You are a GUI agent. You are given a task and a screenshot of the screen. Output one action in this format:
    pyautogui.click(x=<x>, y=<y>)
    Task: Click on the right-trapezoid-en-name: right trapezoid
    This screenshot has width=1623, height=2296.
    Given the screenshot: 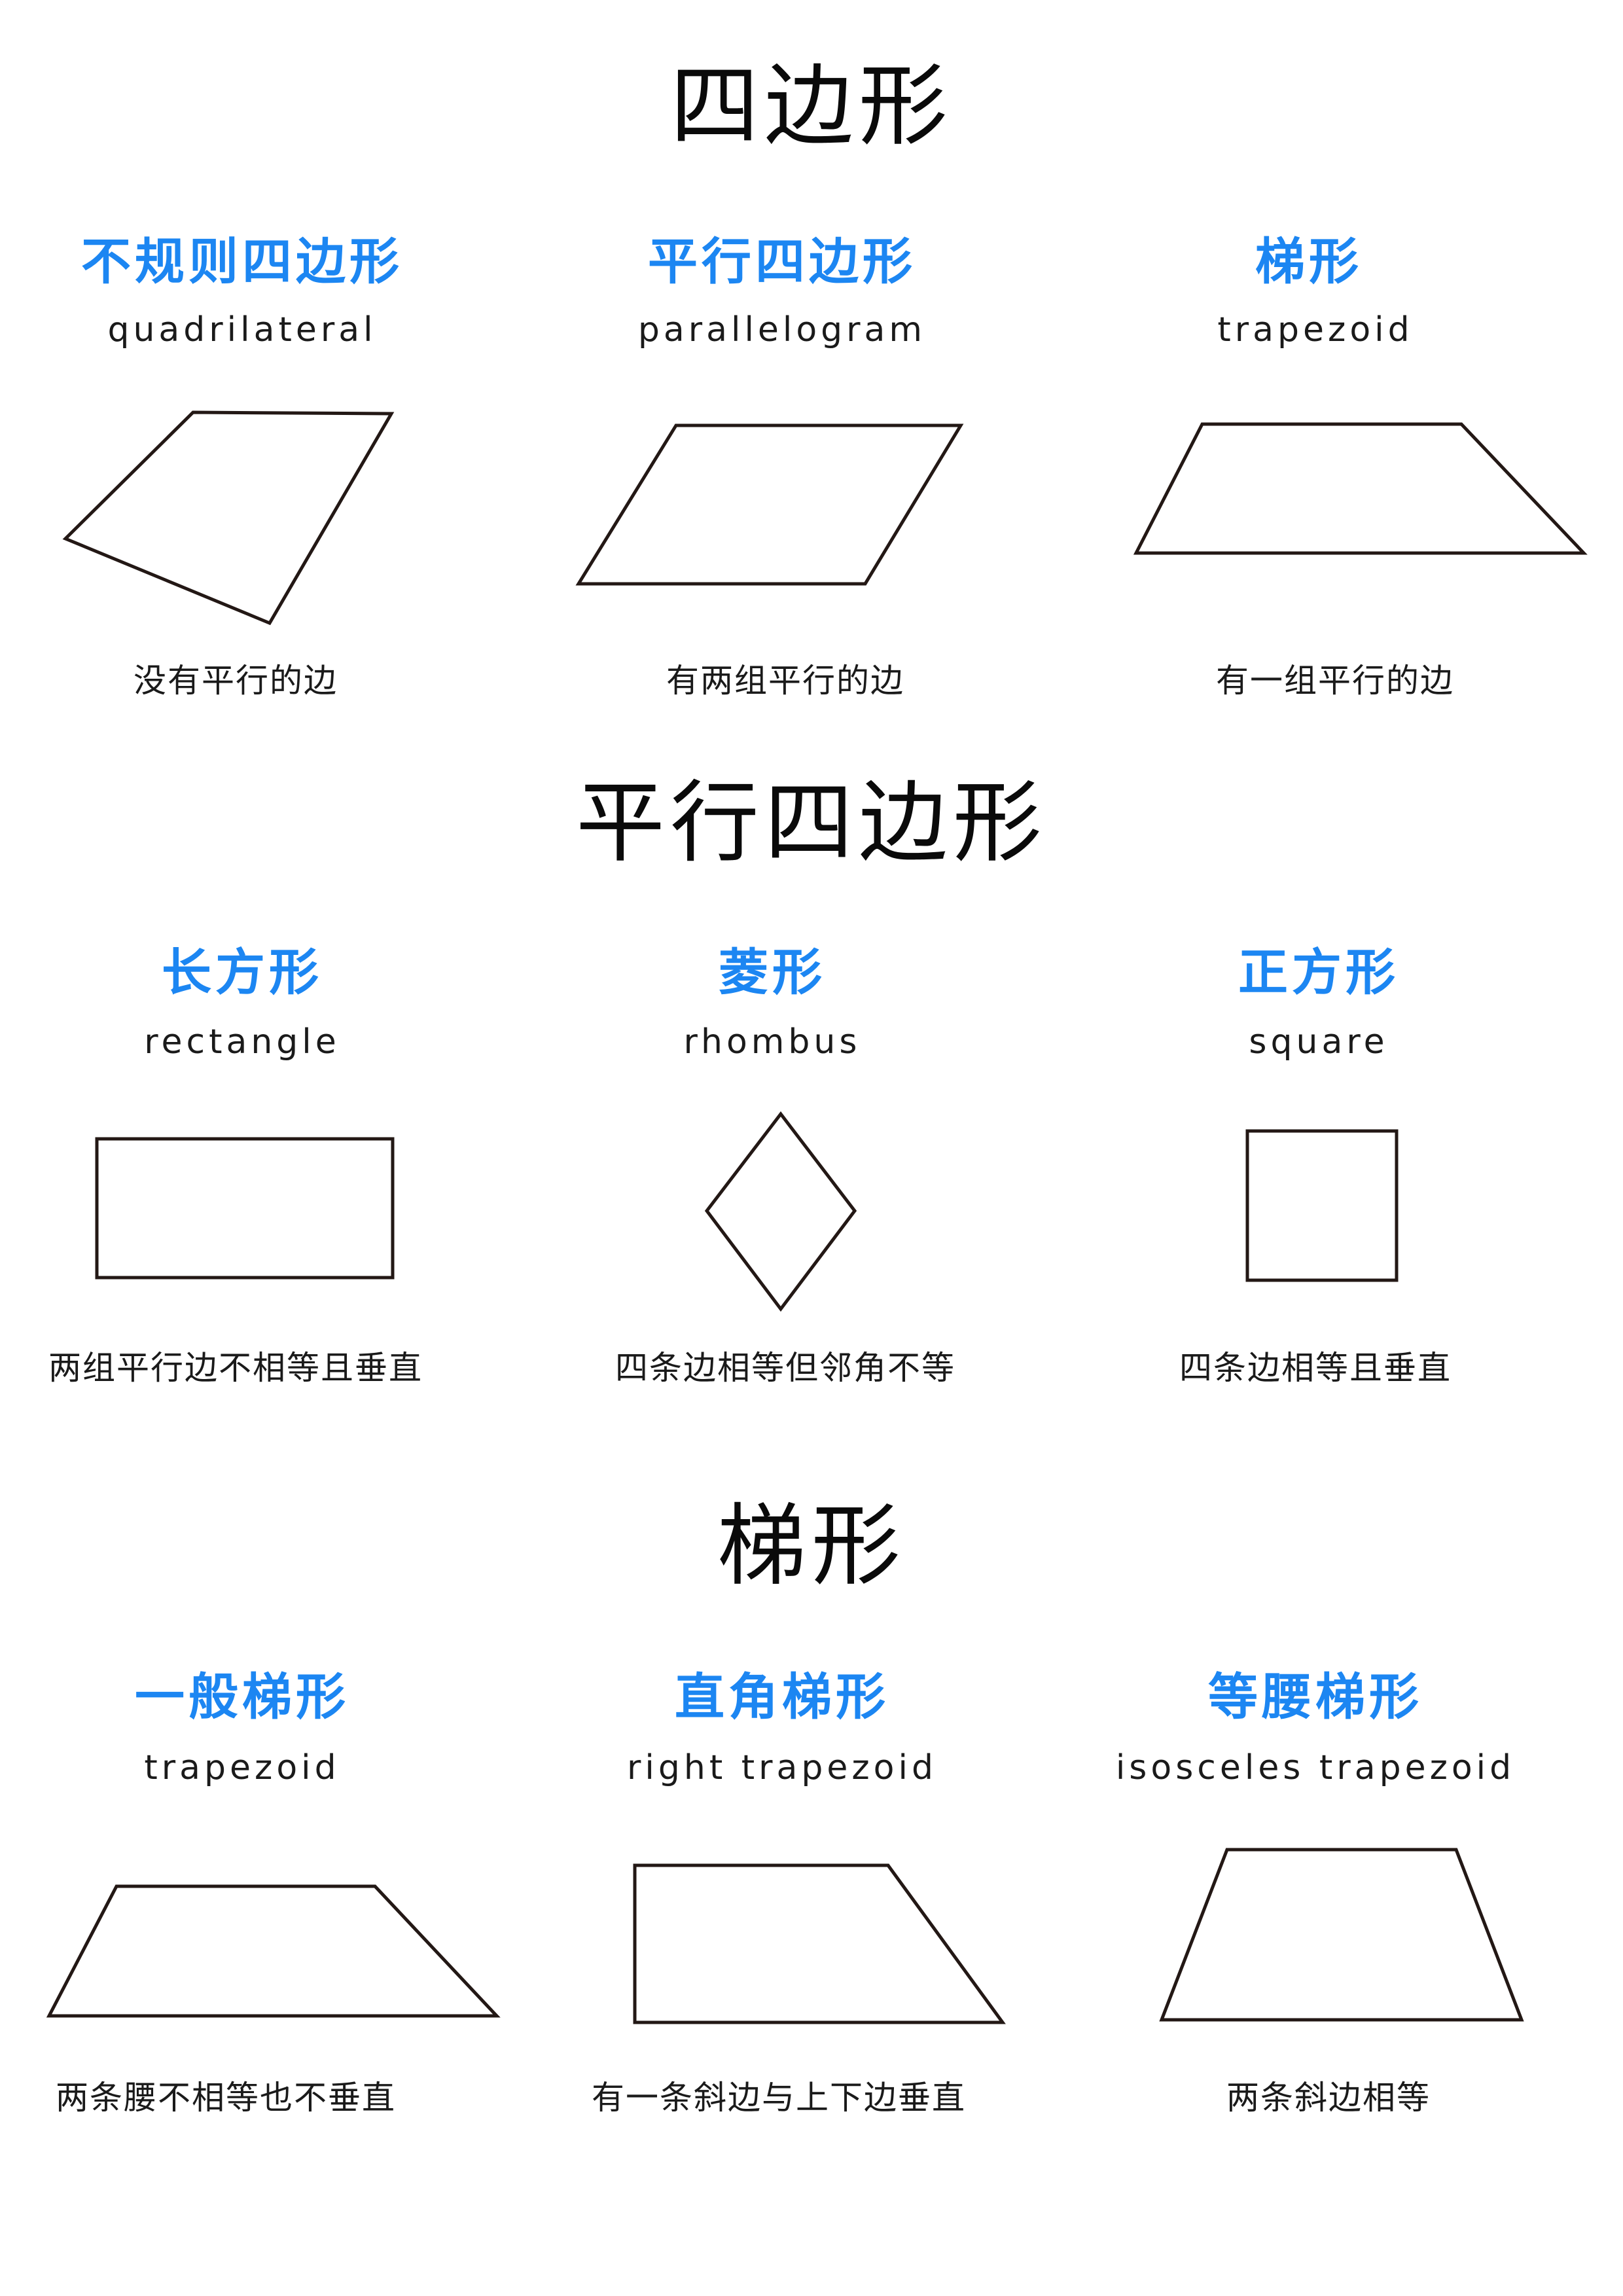 What is the action you would take?
    pyautogui.click(x=782, y=1768)
    